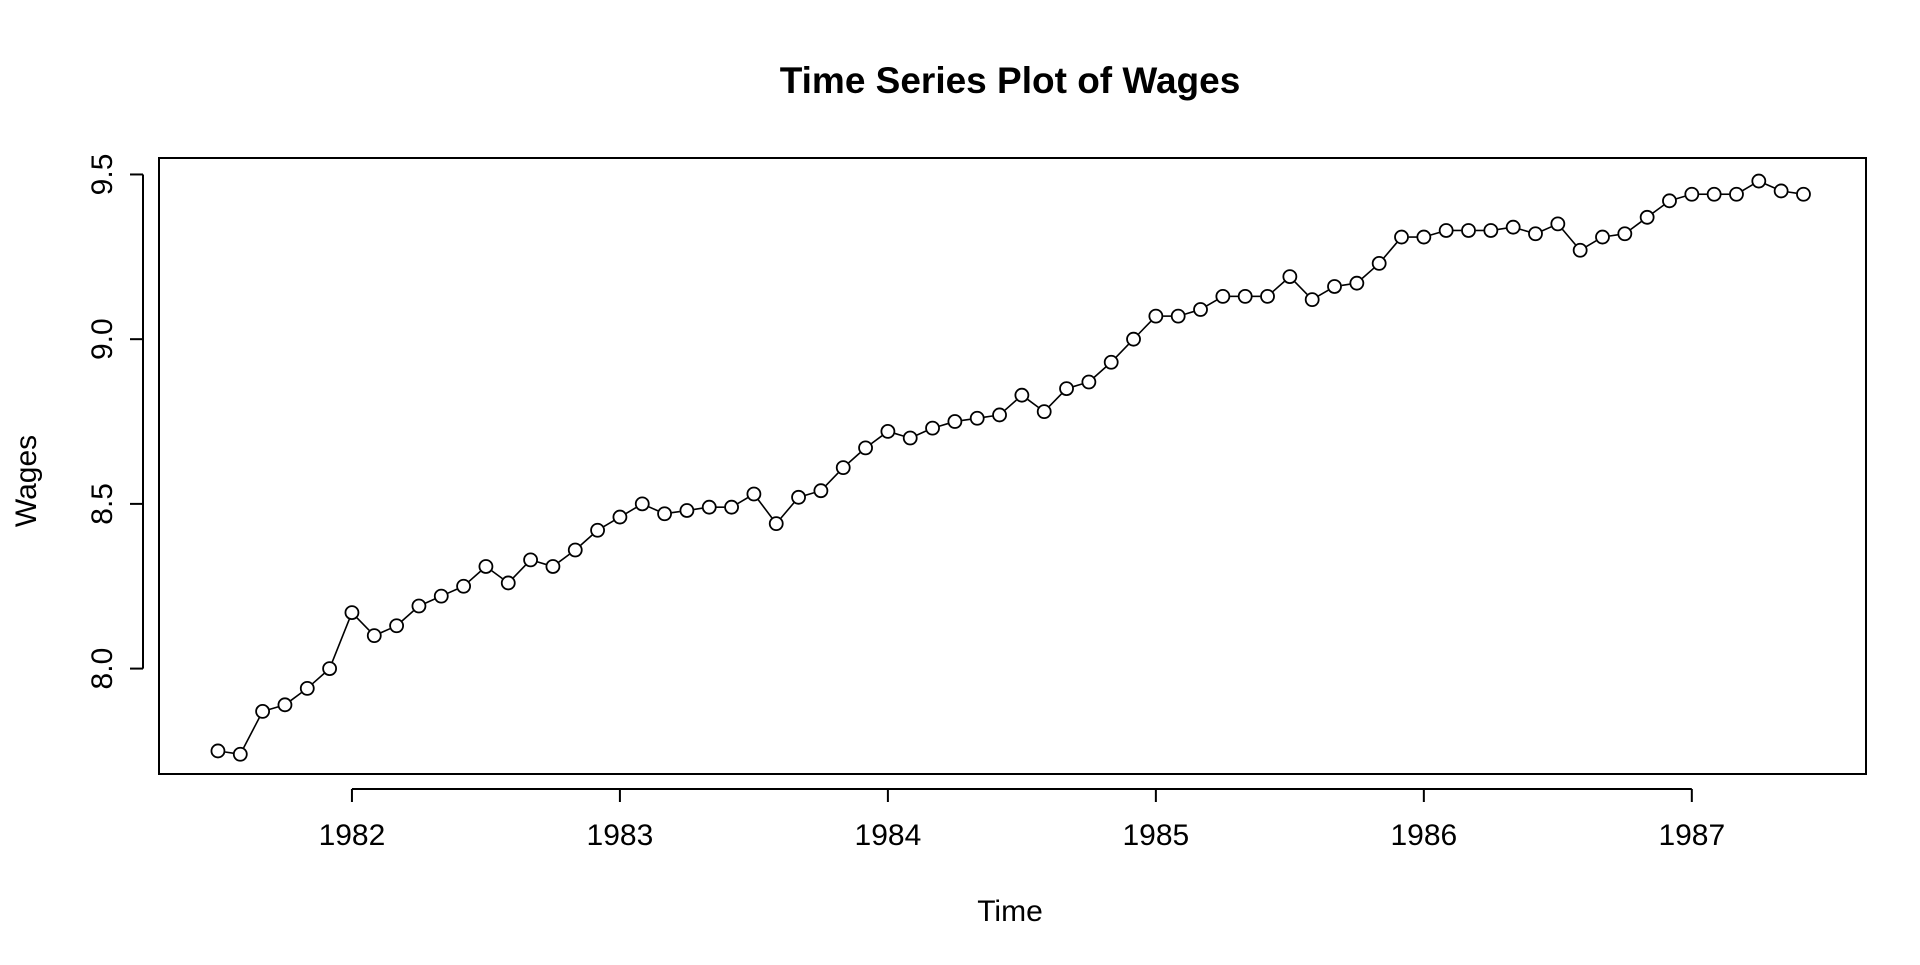  What do you see at coordinates (102, 504) in the screenshot?
I see `y-tick-label: 8.5` at bounding box center [102, 504].